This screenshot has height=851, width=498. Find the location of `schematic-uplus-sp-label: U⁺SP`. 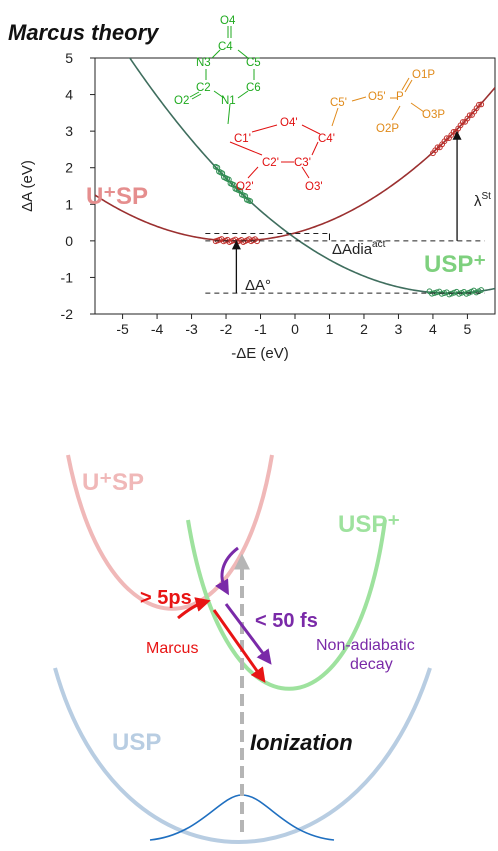

schematic-uplus-sp-label: U⁺SP is located at coordinates (113, 482).